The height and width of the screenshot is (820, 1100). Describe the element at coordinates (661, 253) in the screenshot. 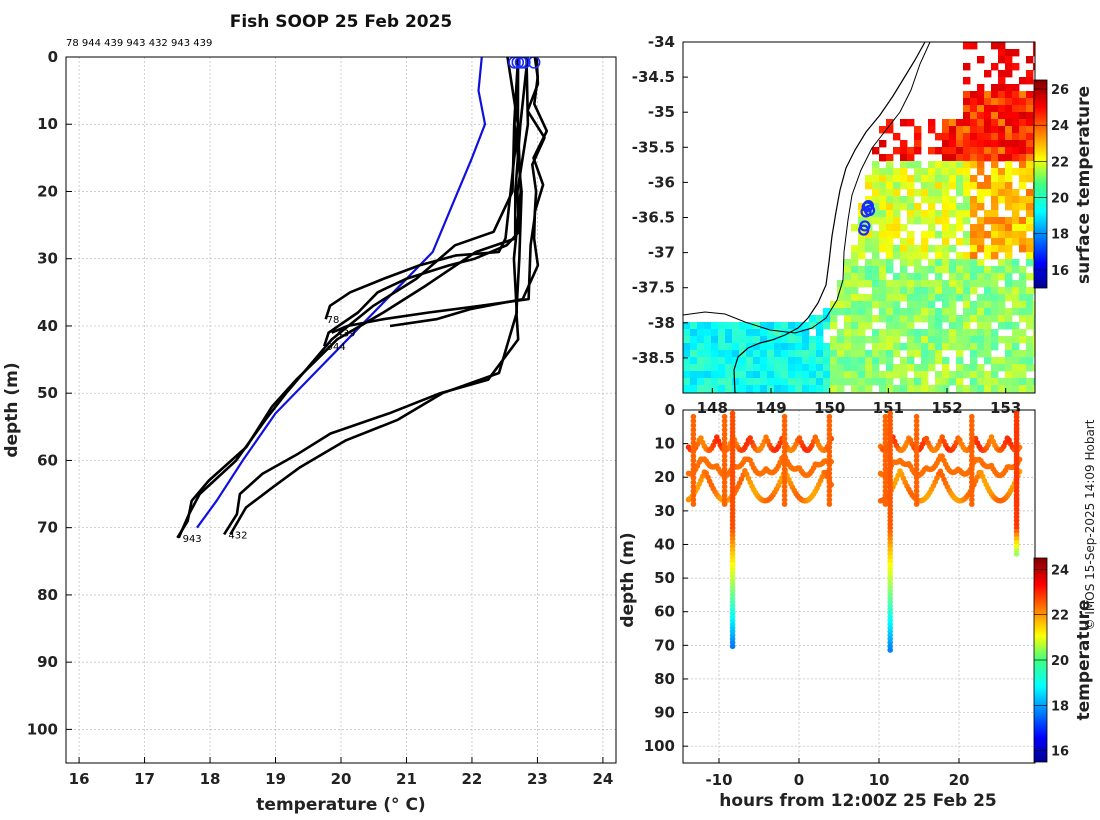

I see `map-y-tick-label: -37` at that location.